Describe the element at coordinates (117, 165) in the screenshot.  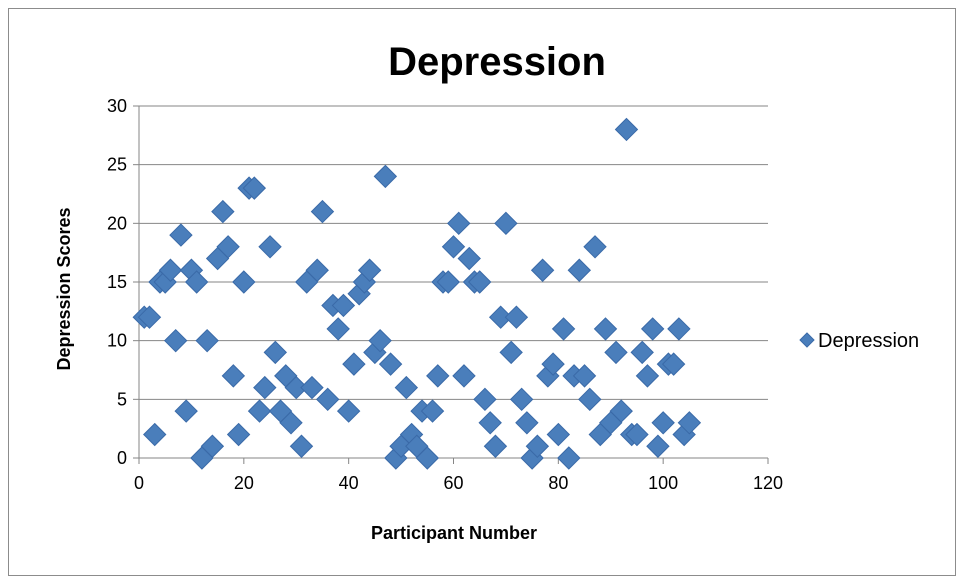
I see `y-tick-label: 25` at that location.